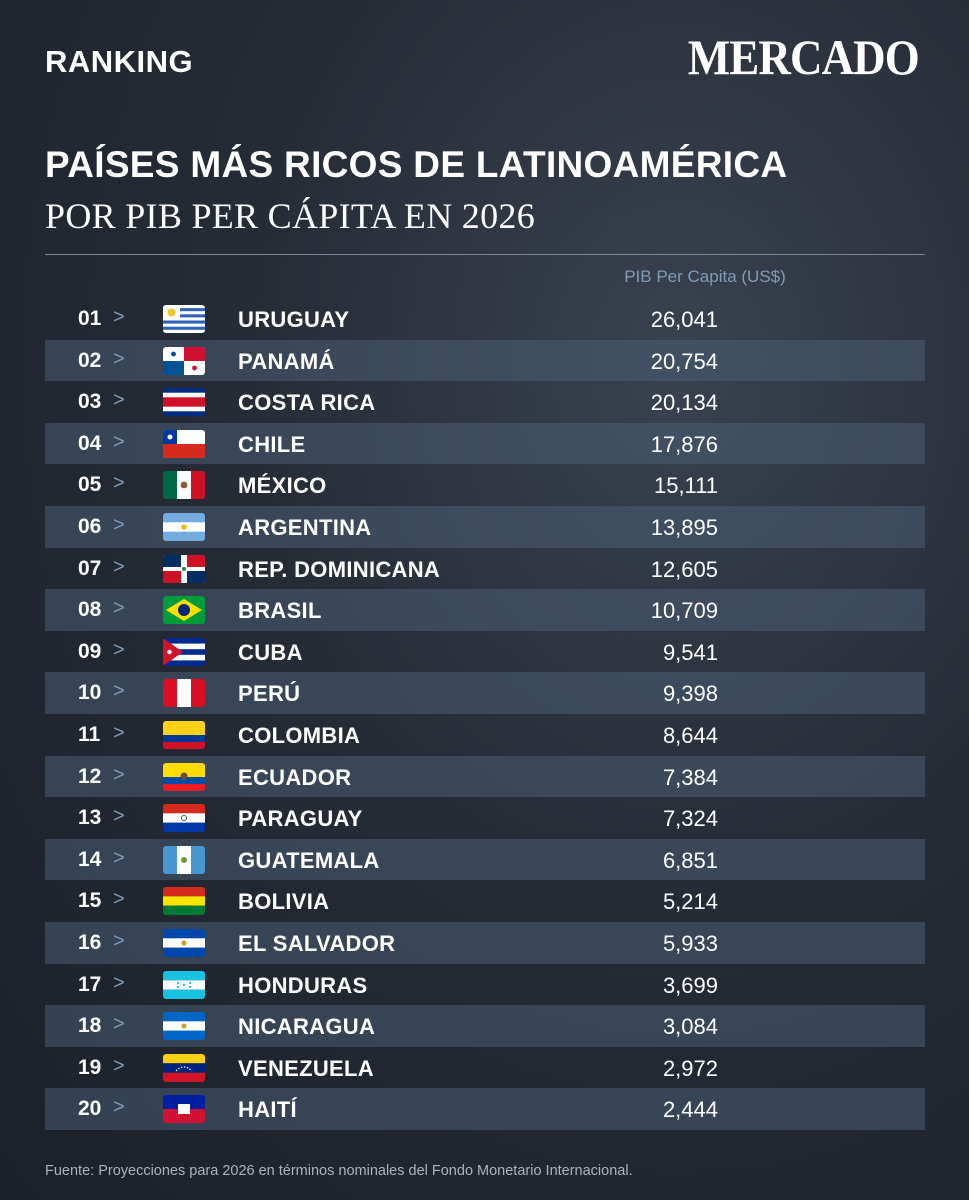 The height and width of the screenshot is (1200, 969). What do you see at coordinates (184, 1026) in the screenshot?
I see `nicaragua-flag-icon` at bounding box center [184, 1026].